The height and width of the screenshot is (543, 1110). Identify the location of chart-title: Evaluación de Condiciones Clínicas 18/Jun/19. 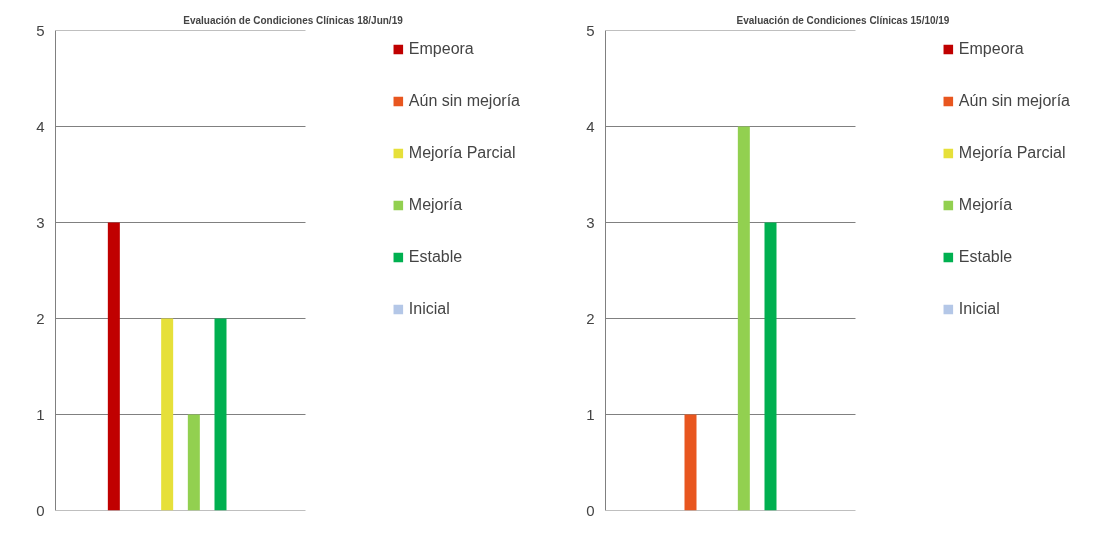
(293, 20).